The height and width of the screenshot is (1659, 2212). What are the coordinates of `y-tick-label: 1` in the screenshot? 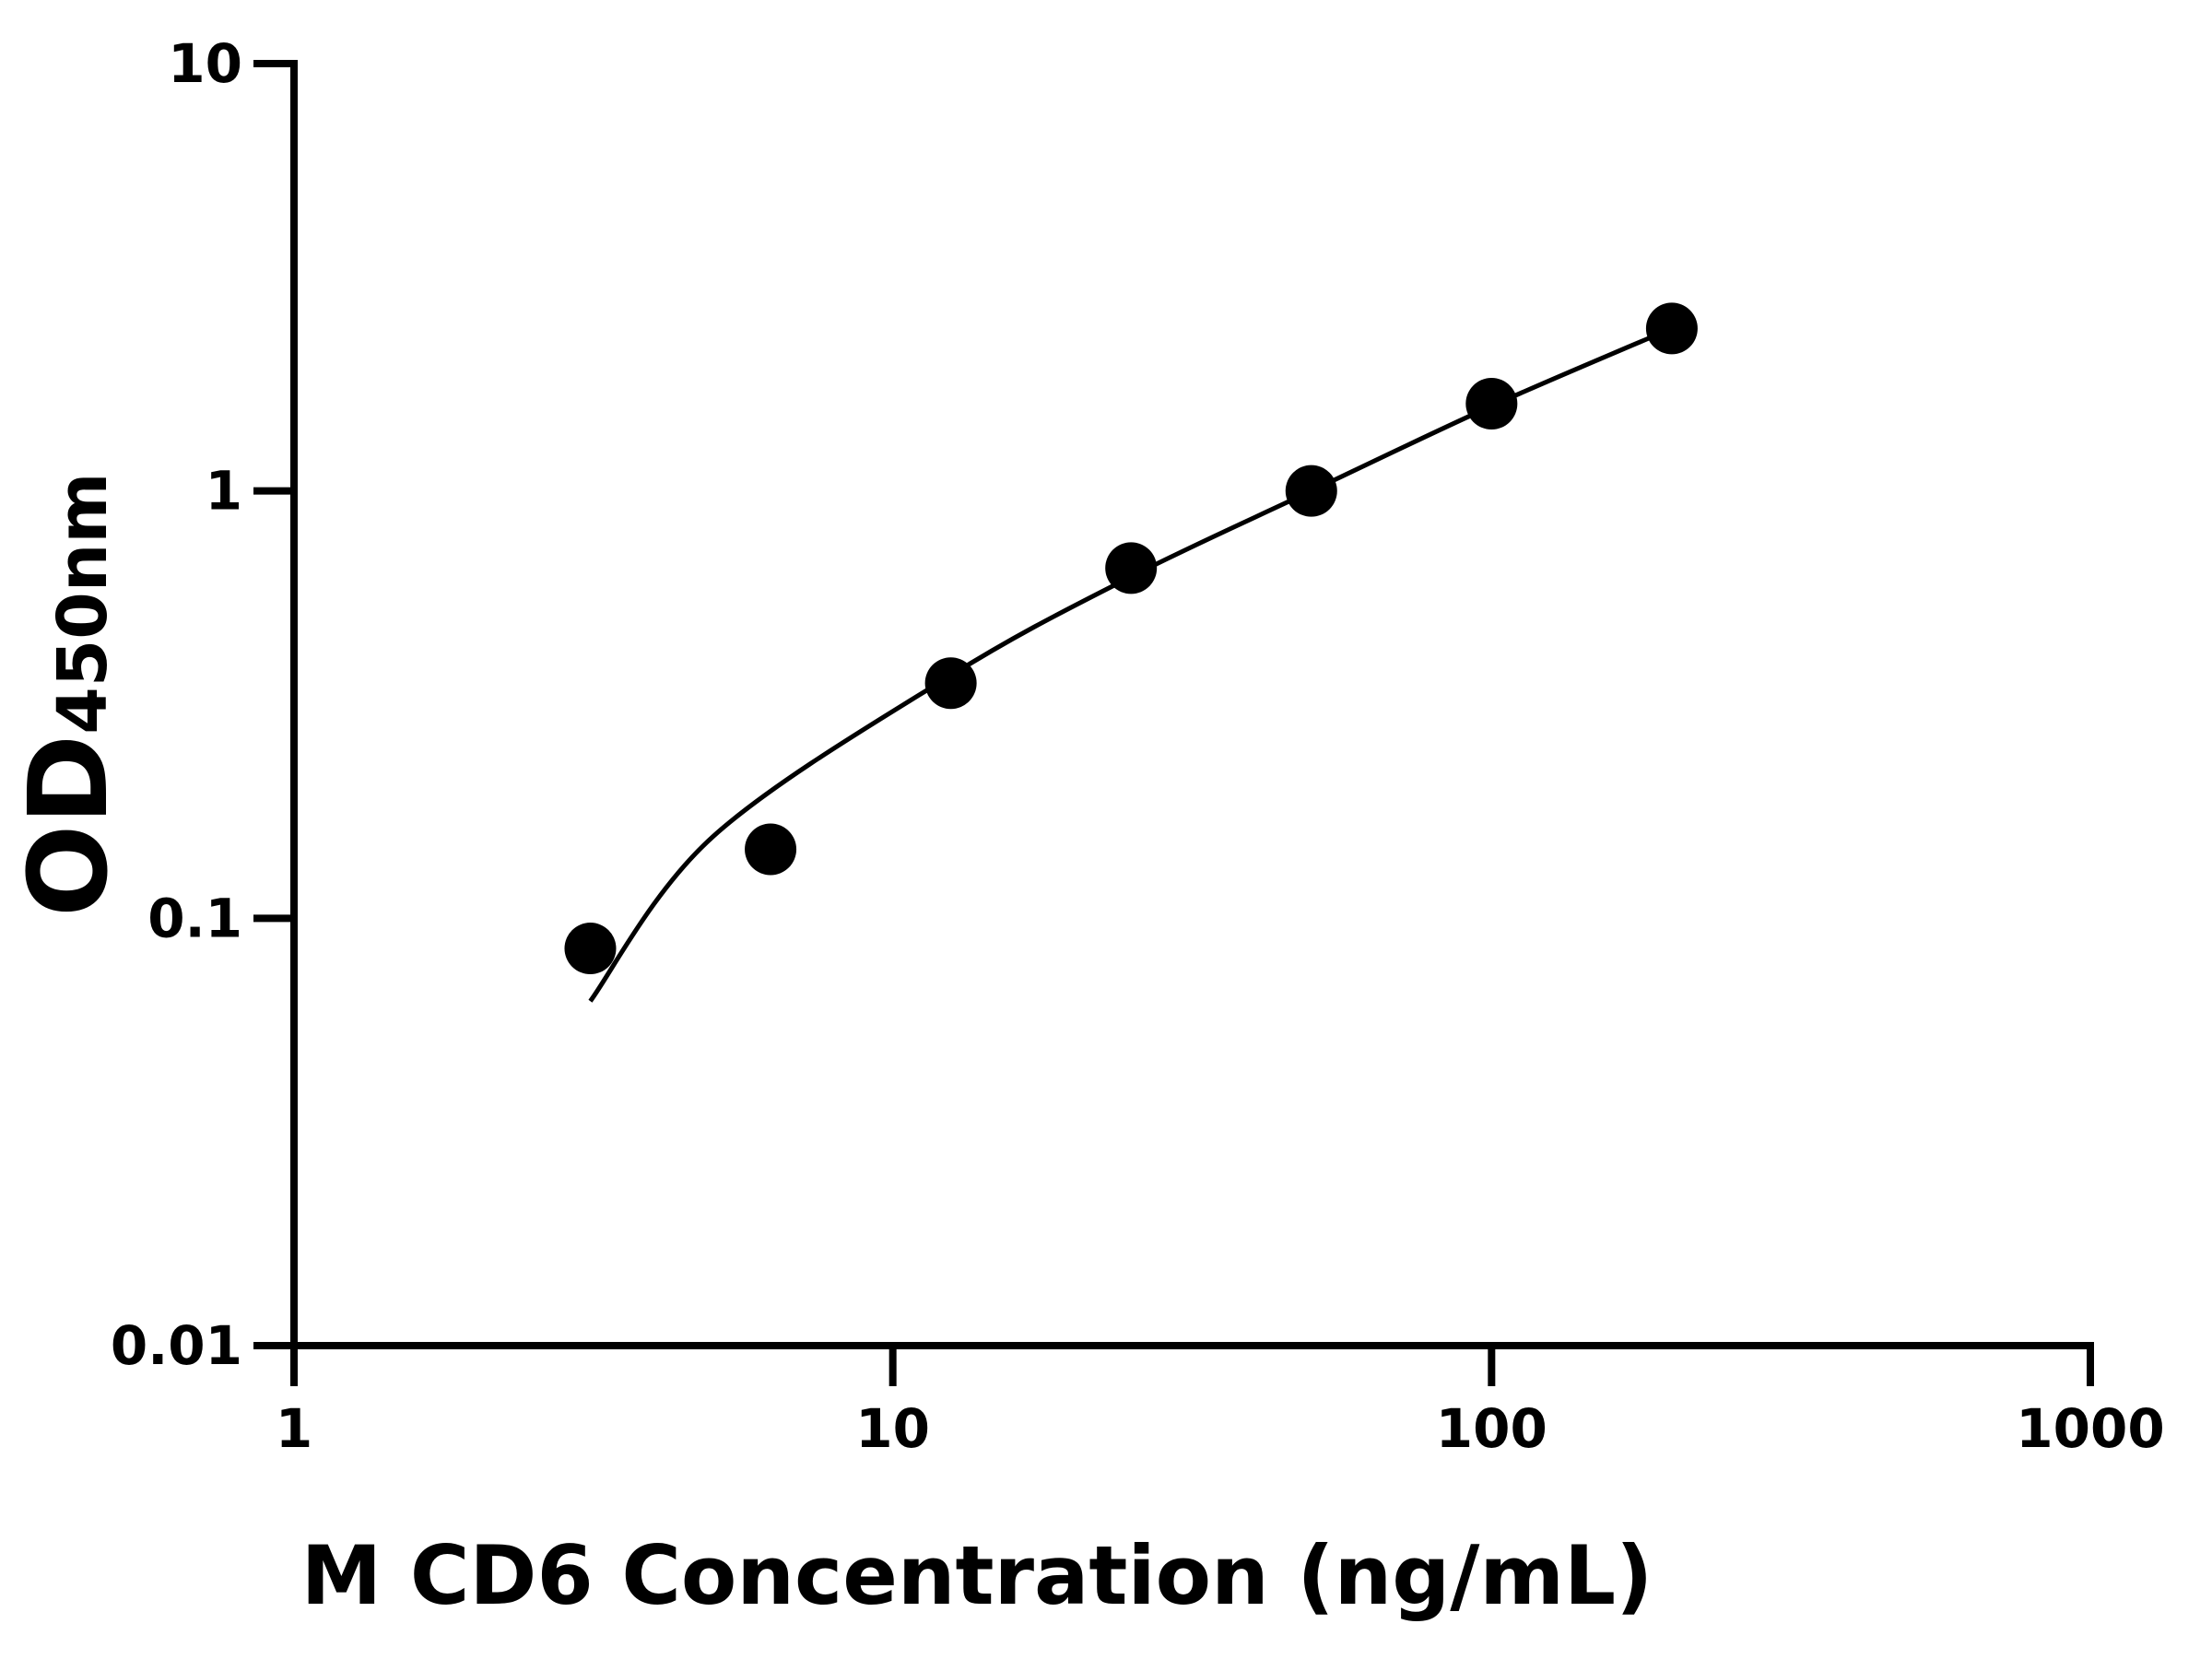 It's located at (224, 491).